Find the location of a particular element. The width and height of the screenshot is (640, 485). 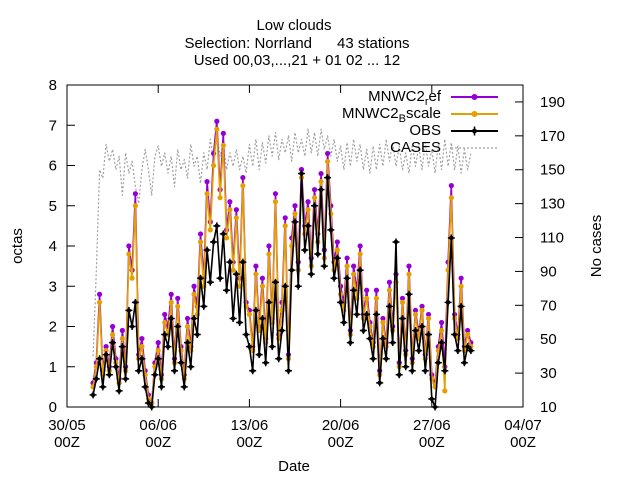

legend: MNWC2ref MNWC2Bscale OBS CASES is located at coordinates (420, 122).